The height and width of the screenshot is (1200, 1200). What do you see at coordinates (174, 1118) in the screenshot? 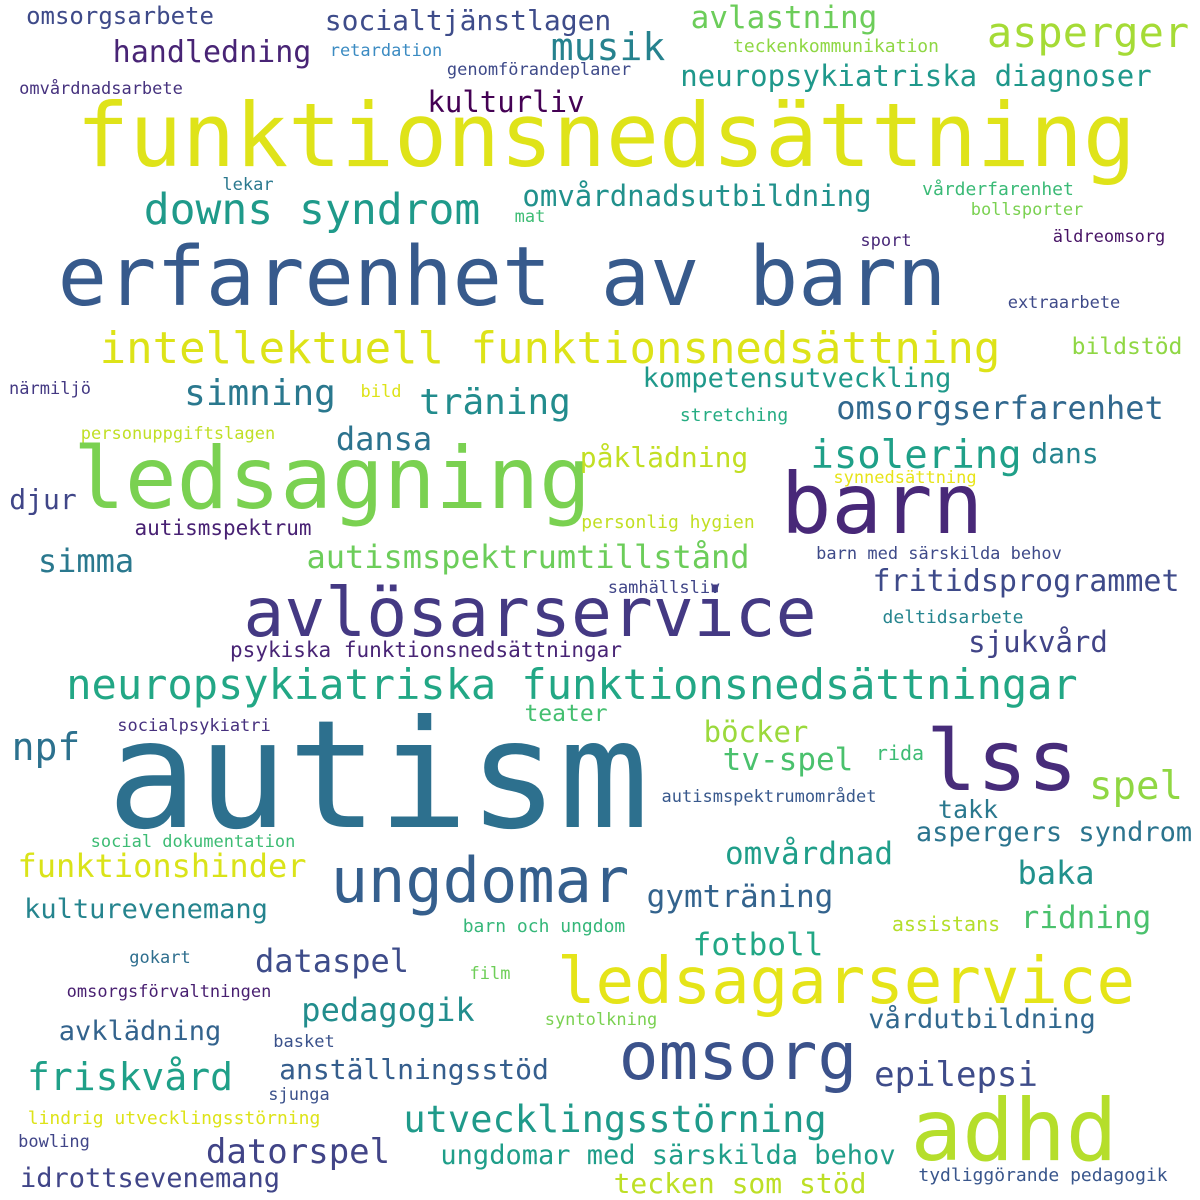
I see `word-lindrig-utvecklingsstorning: lindrig utvecklingsstörning` at bounding box center [174, 1118].